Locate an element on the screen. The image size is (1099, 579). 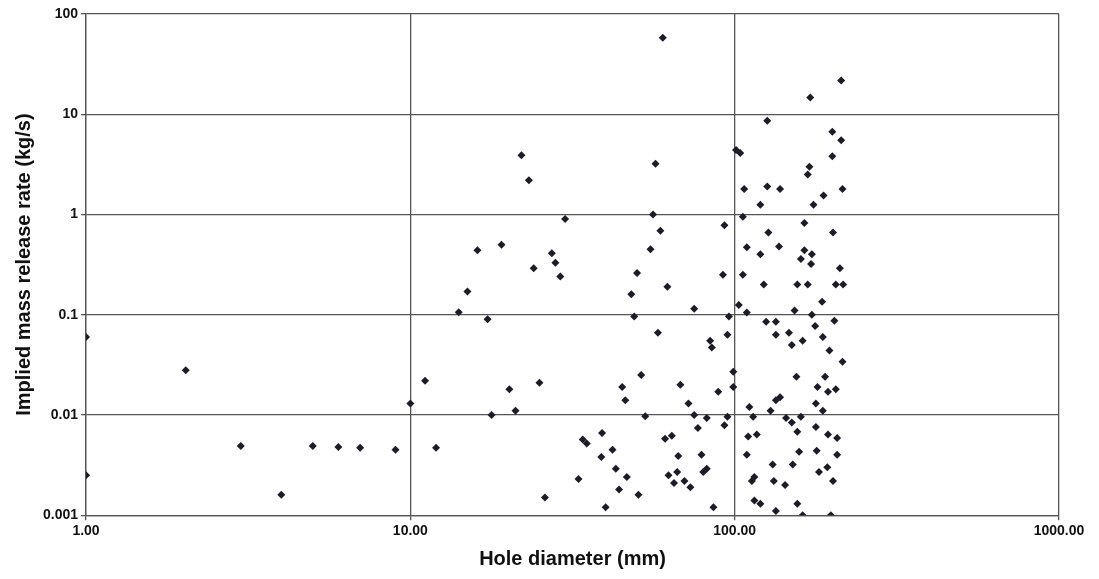
y-tick-label: 10 is located at coordinates (70, 113).